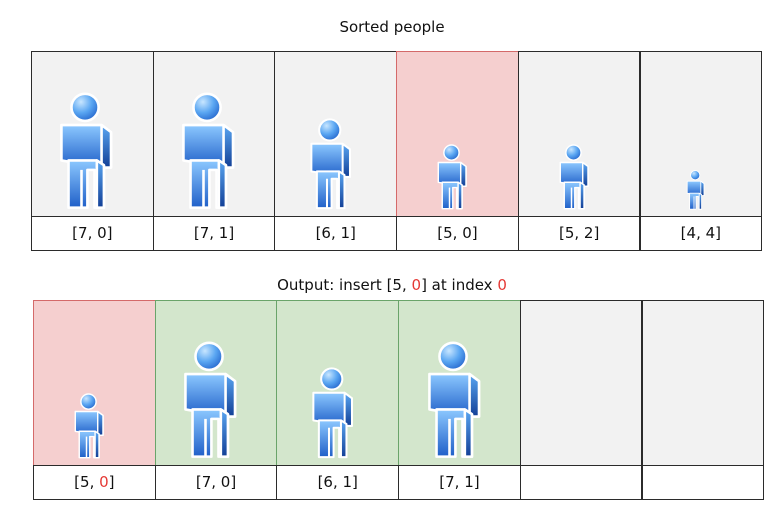  What do you see at coordinates (344, 285) in the screenshot?
I see `output-title-prefix: Output: insert [5,` at bounding box center [344, 285].